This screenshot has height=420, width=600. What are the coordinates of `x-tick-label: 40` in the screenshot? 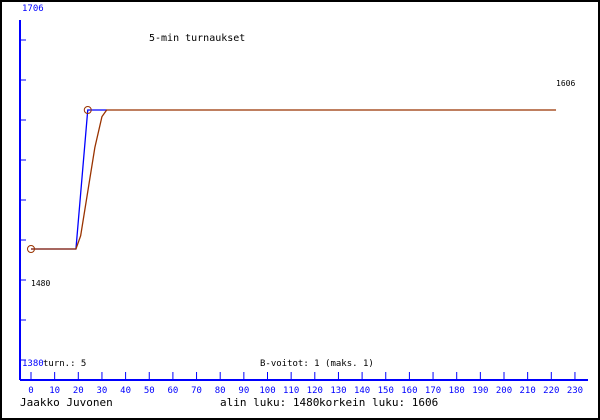 It's located at (125, 391).